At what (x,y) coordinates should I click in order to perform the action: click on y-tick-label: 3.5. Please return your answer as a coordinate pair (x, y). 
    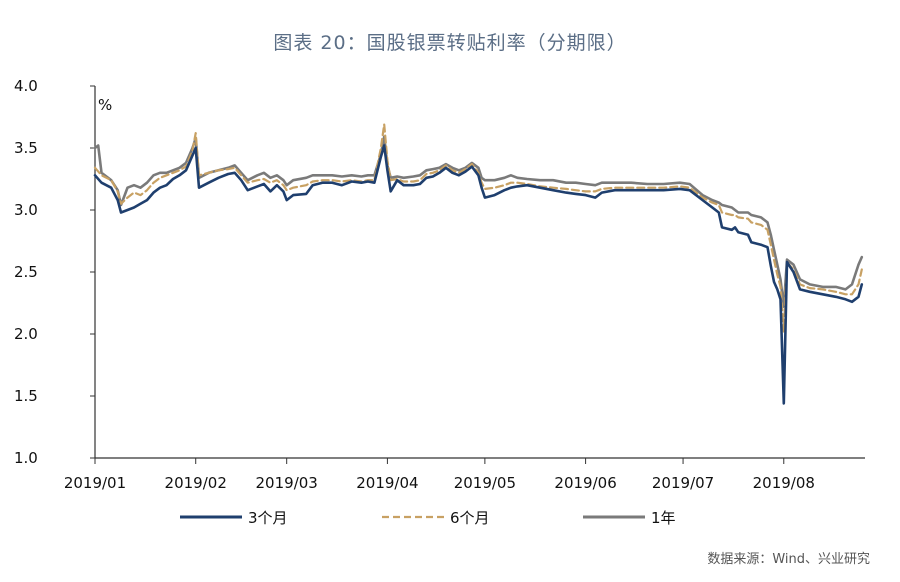
    Looking at the image, I should click on (26, 148).